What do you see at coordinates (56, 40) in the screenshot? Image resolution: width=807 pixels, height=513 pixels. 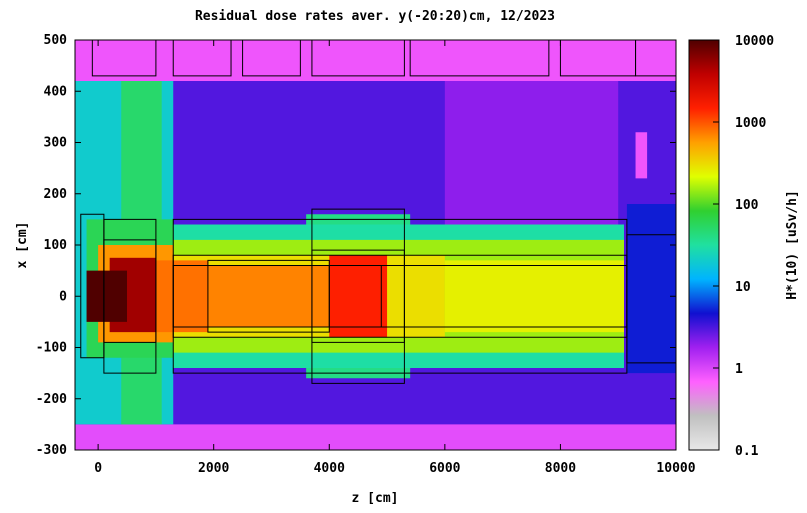 I see `y-tick-label: 500` at bounding box center [56, 40].